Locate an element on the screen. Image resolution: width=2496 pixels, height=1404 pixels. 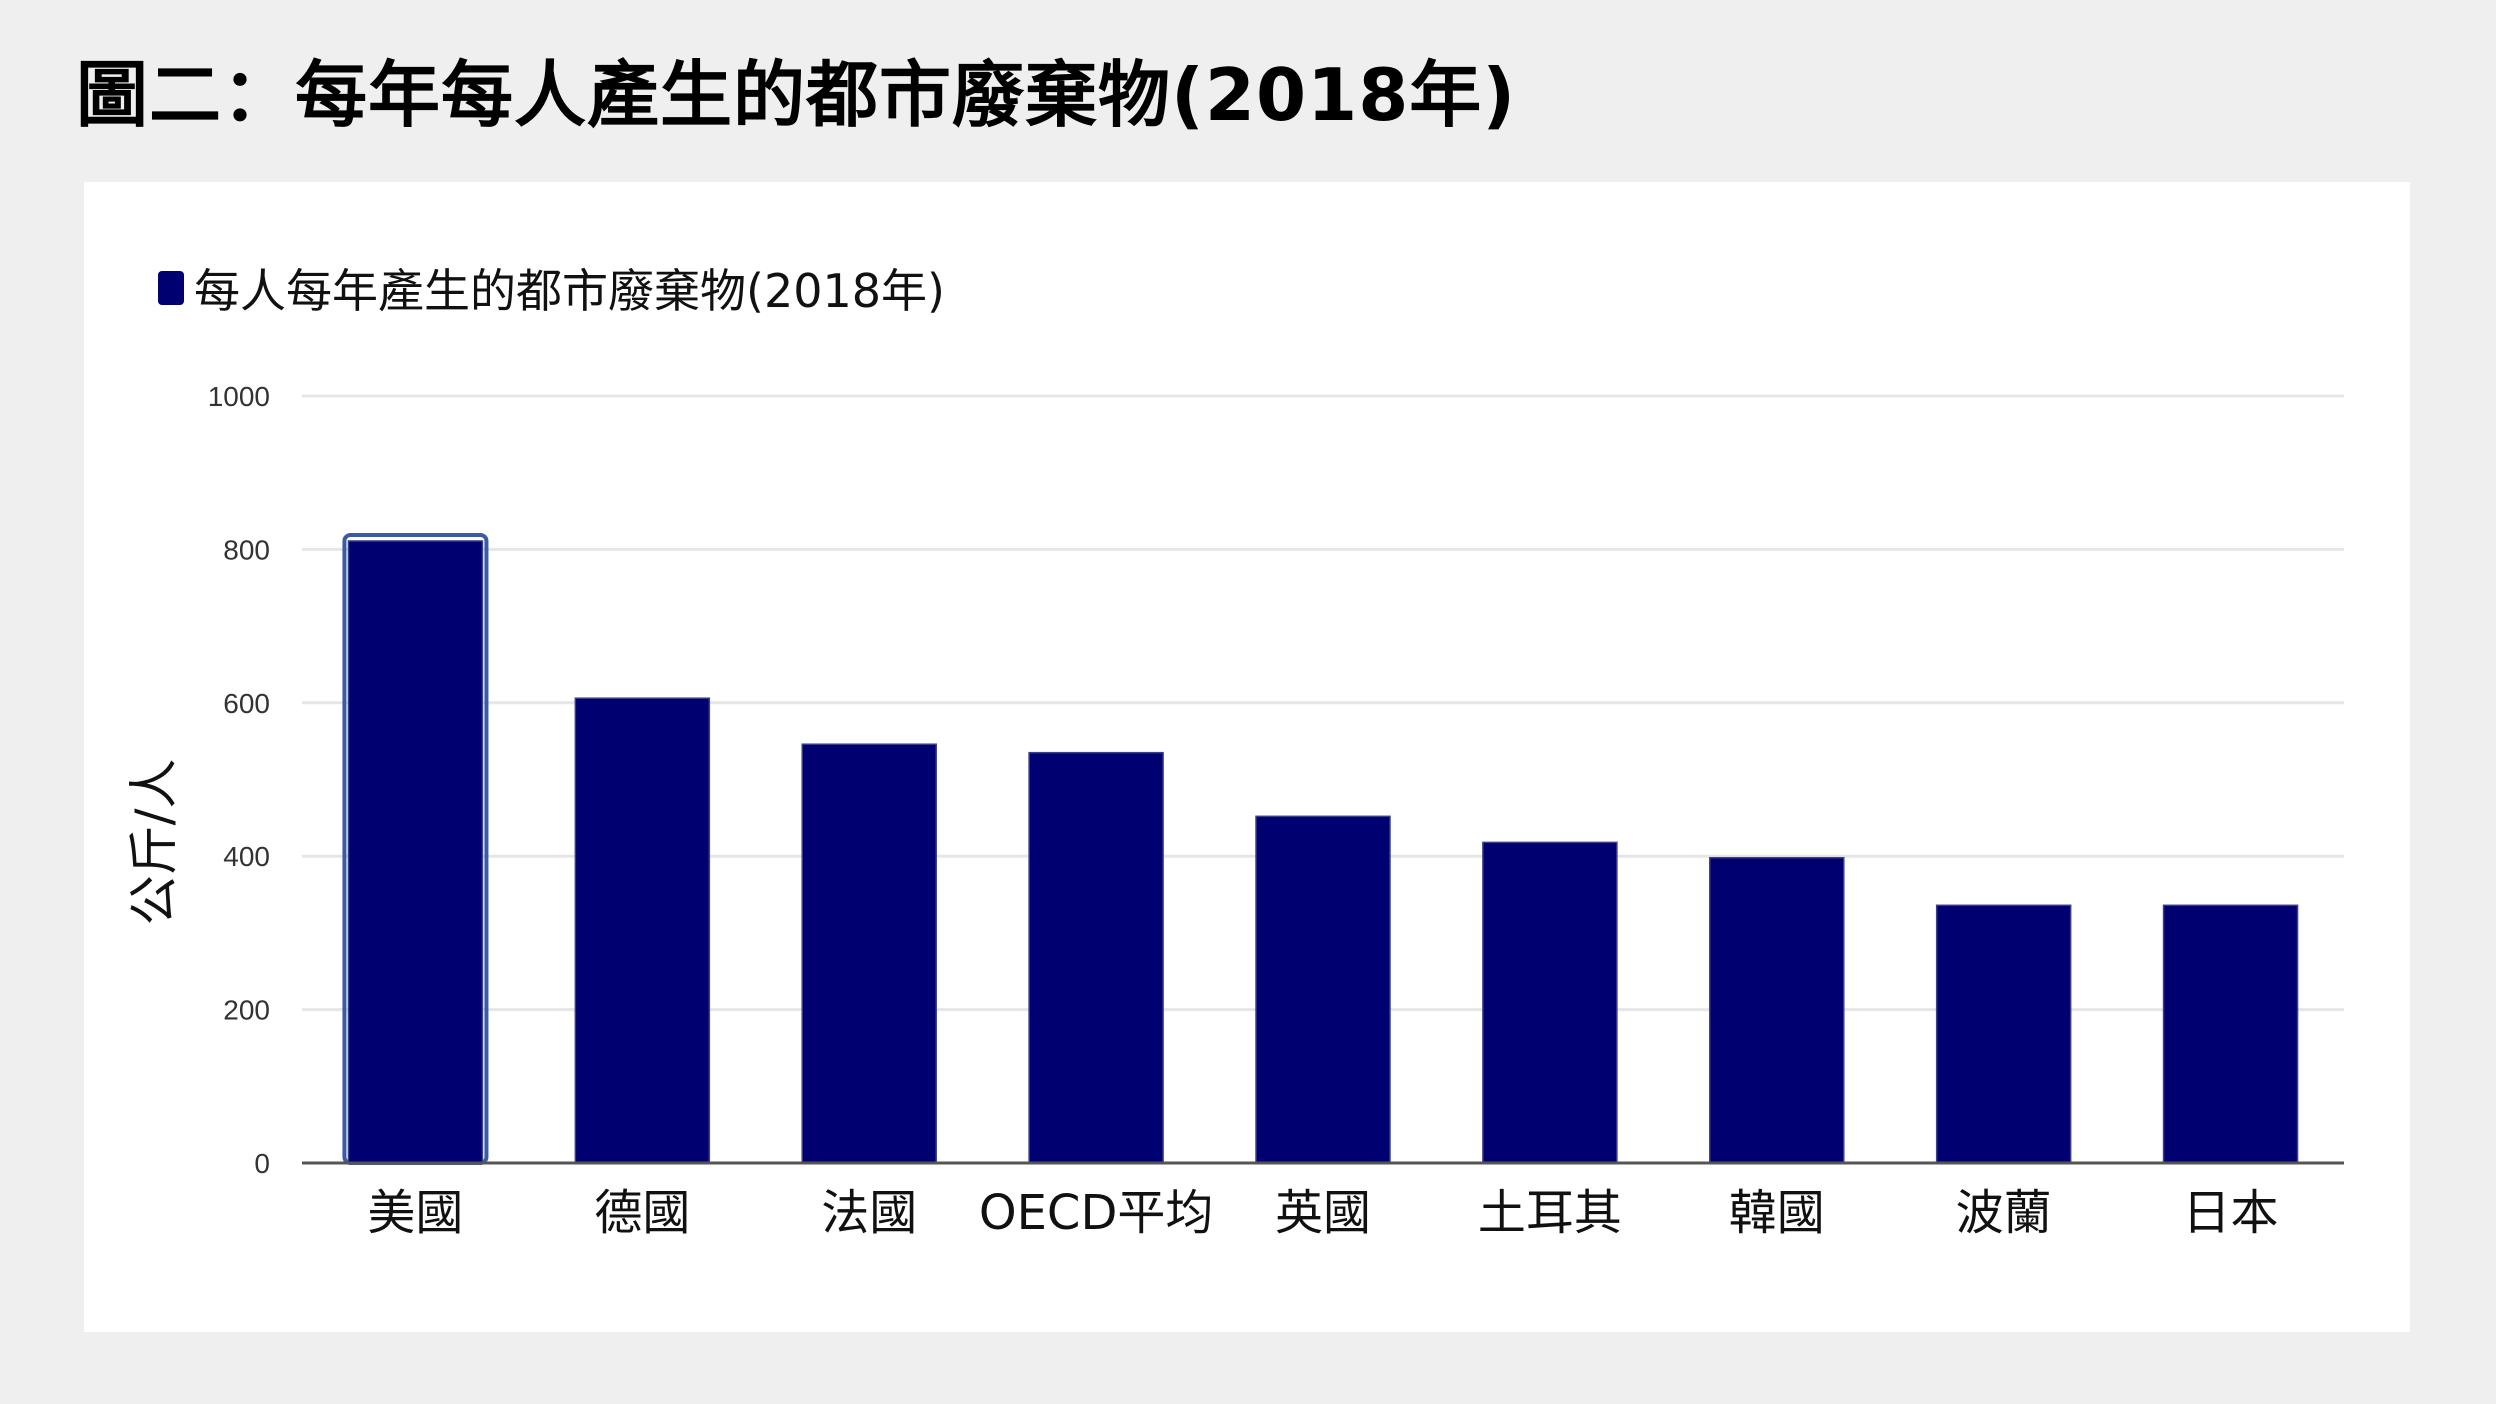
x-tick-label: 德國 is located at coordinates (642, 1213).